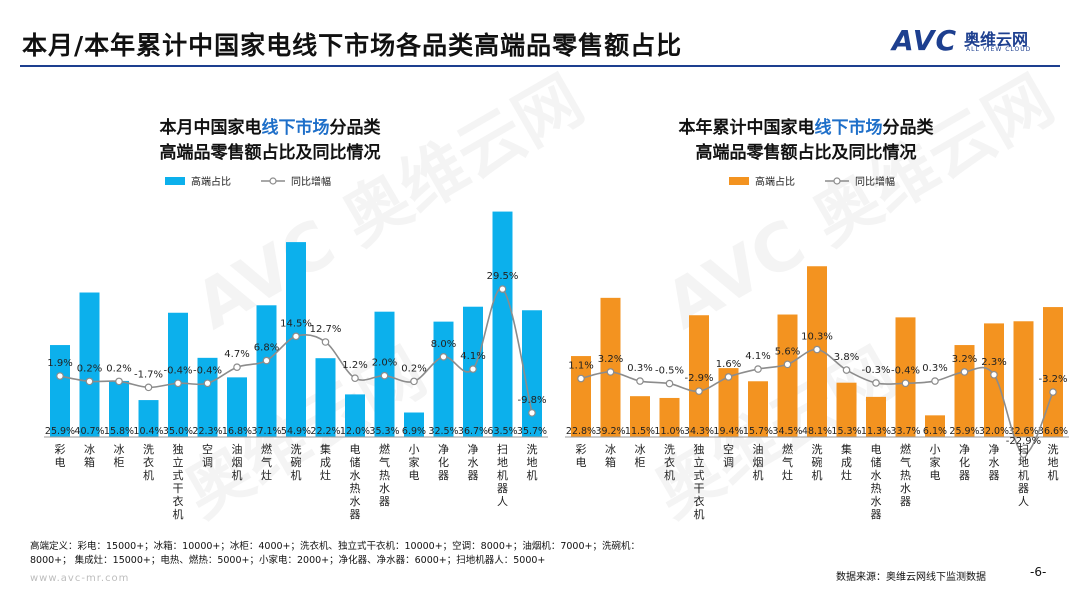 This screenshot has width=1080, height=608. I want to click on growth-value-label: -3.2%, so click(1052, 379).